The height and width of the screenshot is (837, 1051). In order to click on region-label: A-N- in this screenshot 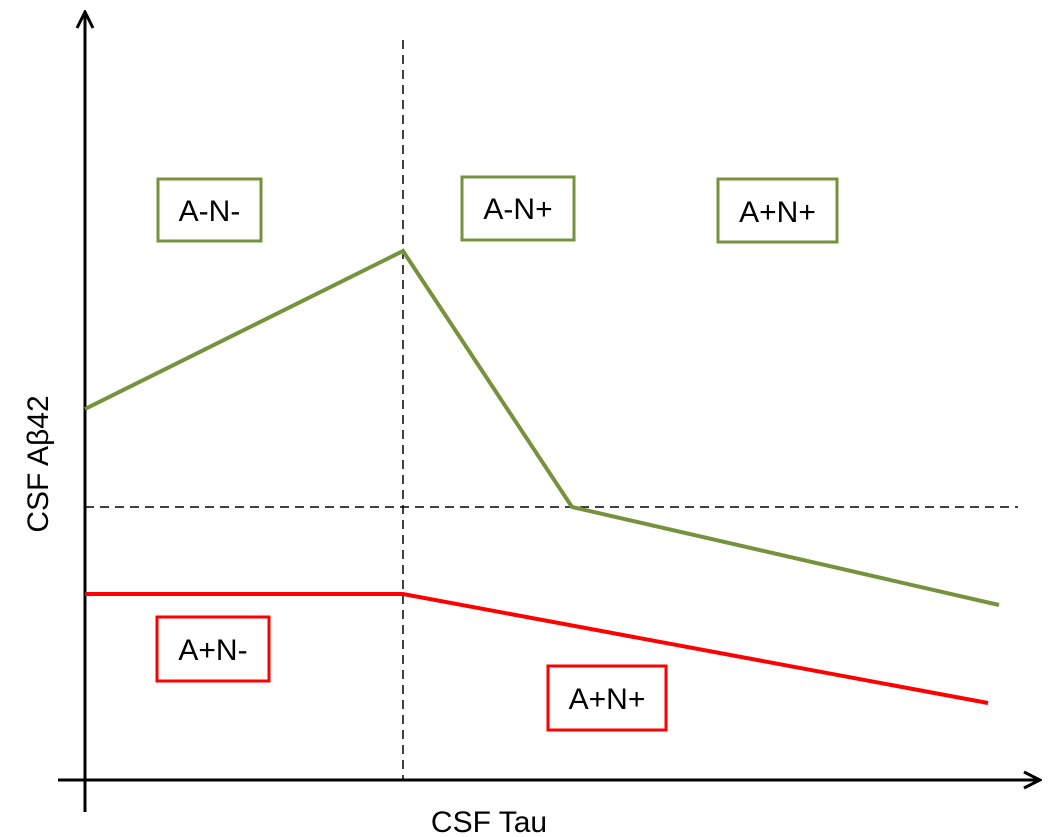, I will do `click(210, 211)`.